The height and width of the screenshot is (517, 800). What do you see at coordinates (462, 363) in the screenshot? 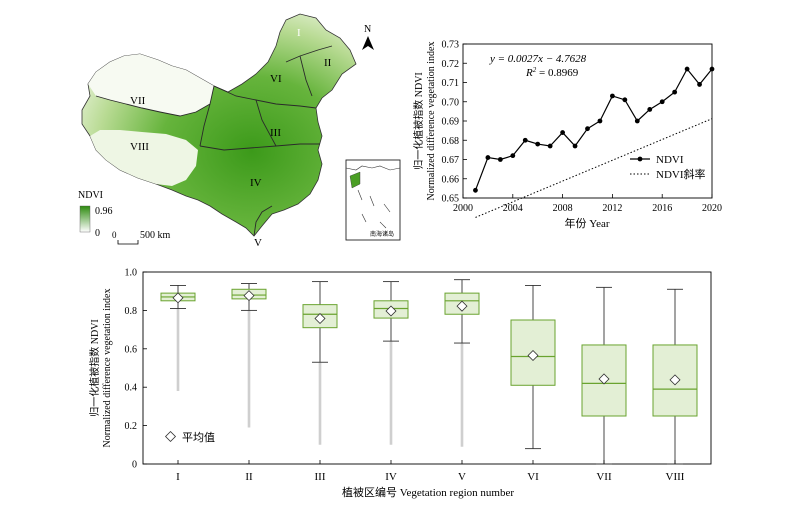
I see `box-V` at bounding box center [462, 363].